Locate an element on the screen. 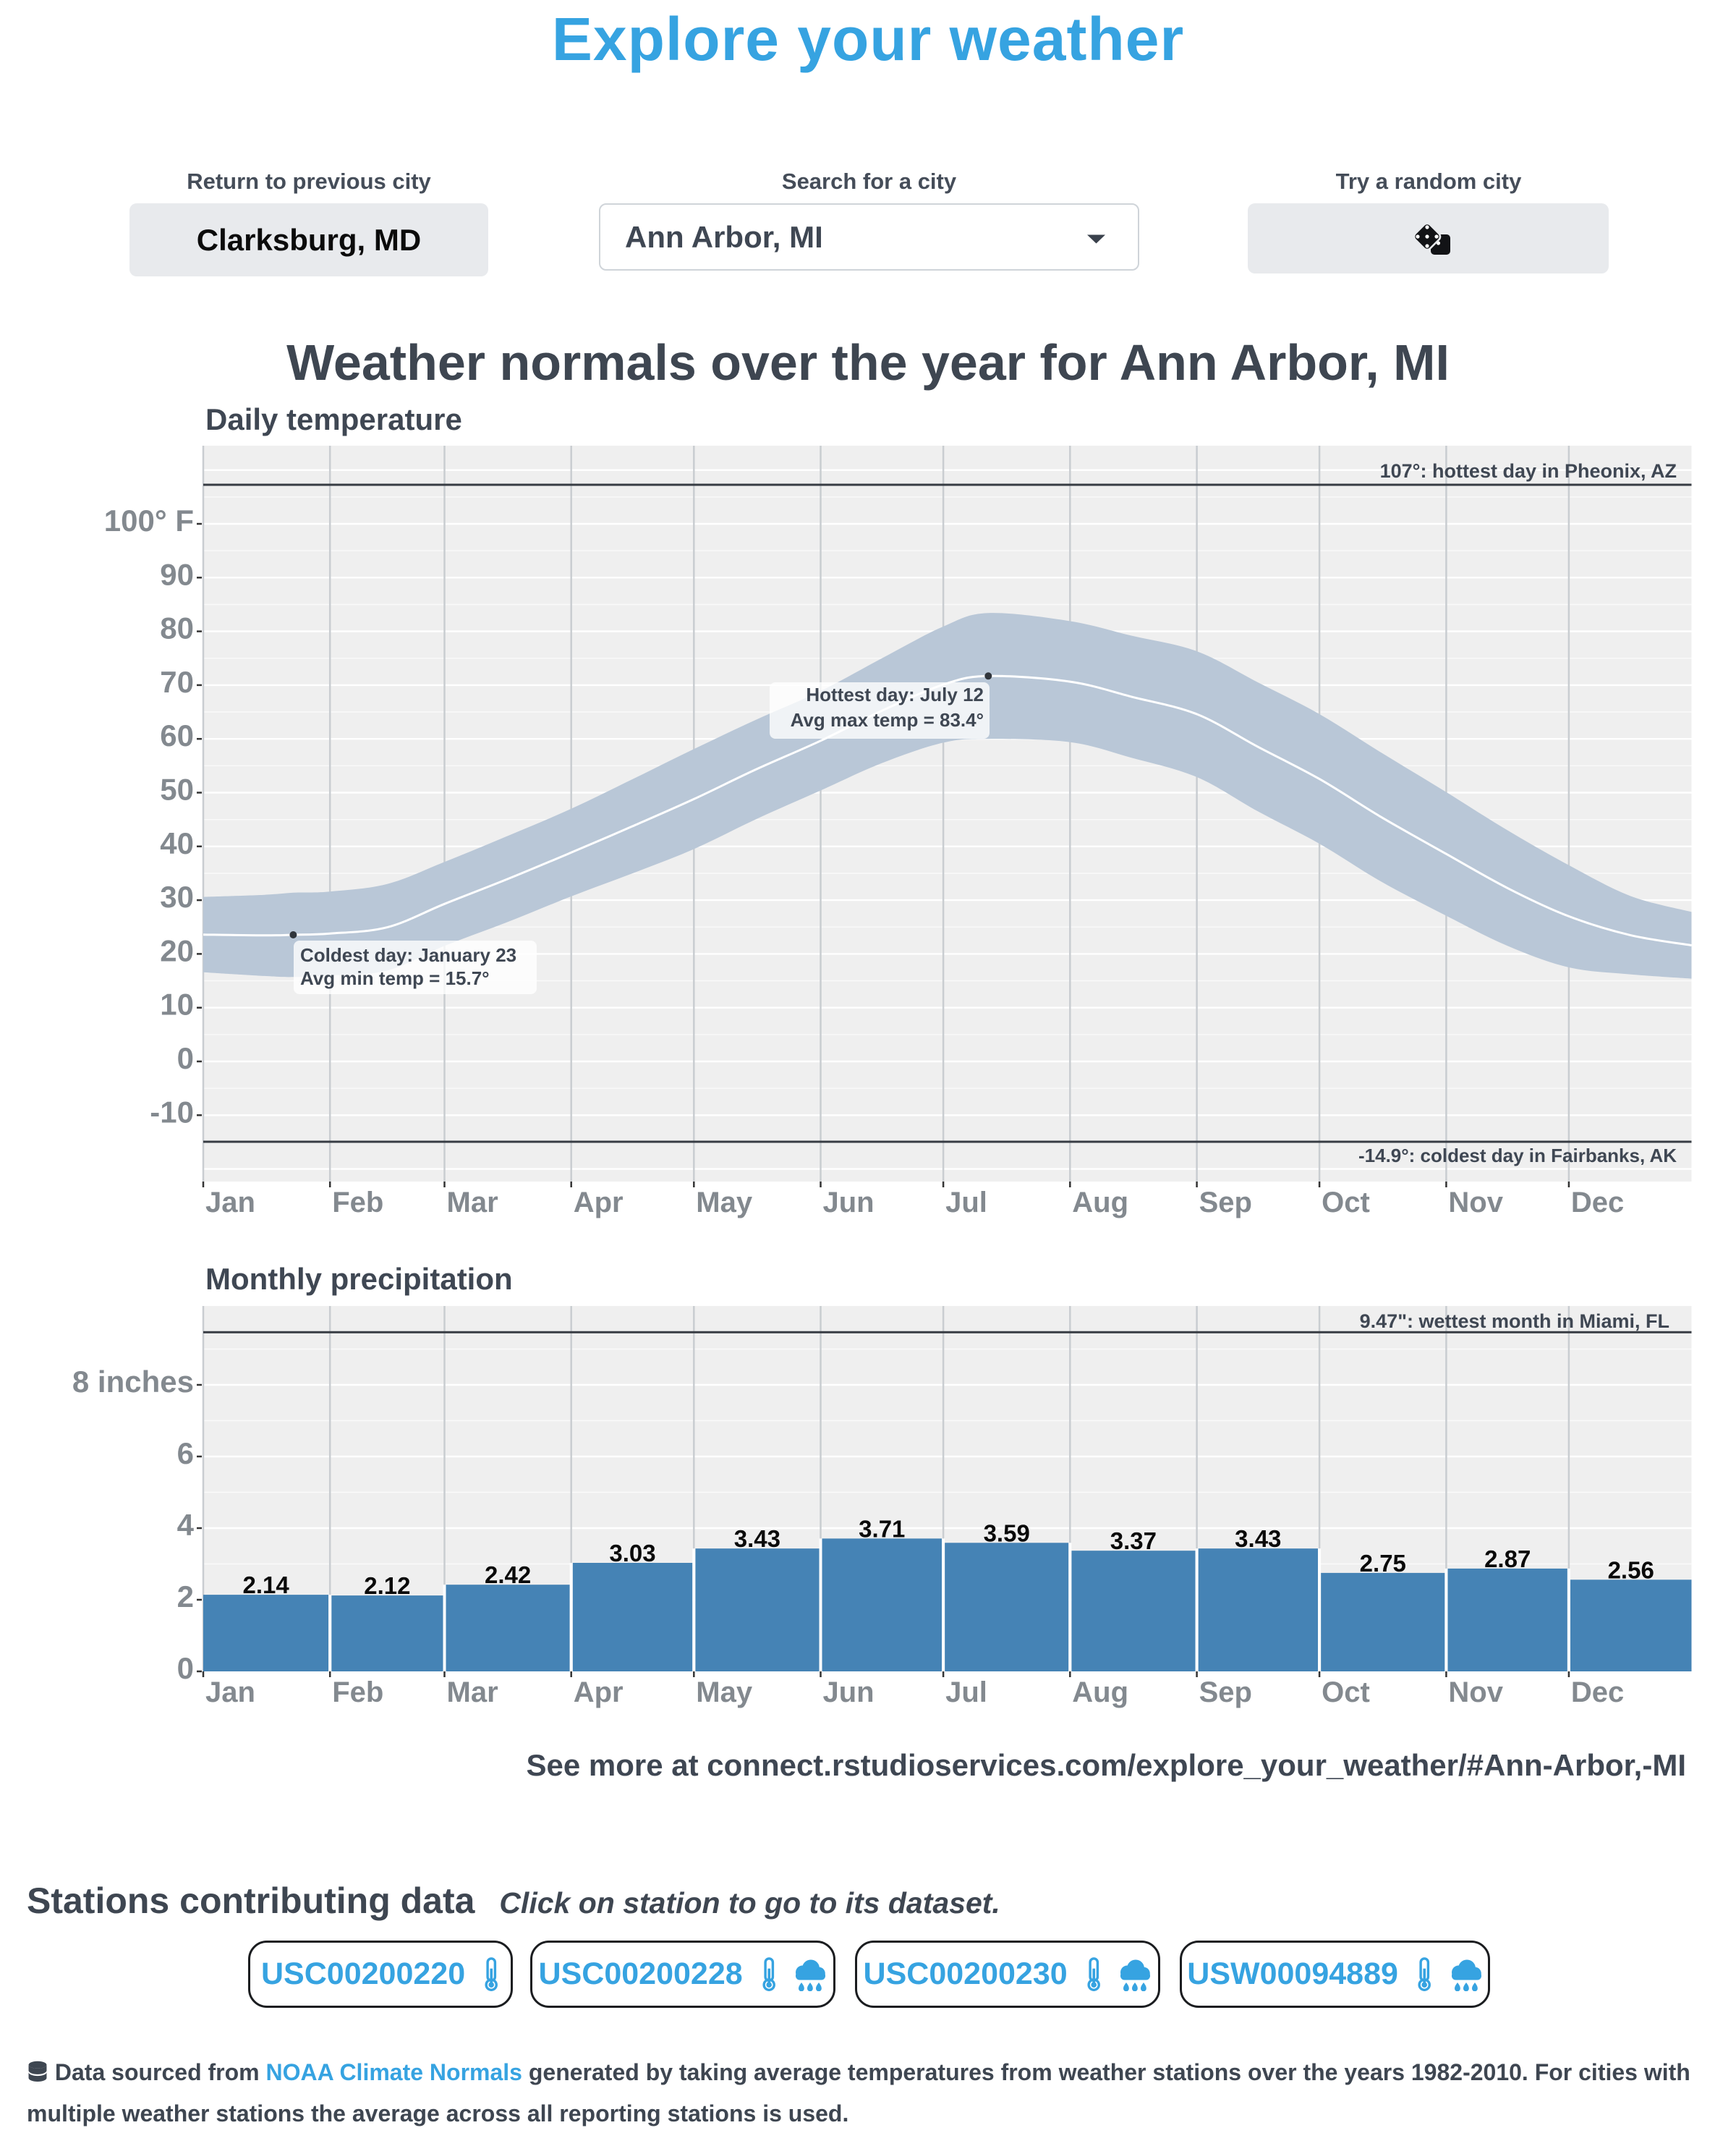 The height and width of the screenshot is (2133, 1736). svg-text:107°: hottest day in Pheonix,: 107°: hottest day in Pheonix, AZ is located at coordinates (1529, 471).